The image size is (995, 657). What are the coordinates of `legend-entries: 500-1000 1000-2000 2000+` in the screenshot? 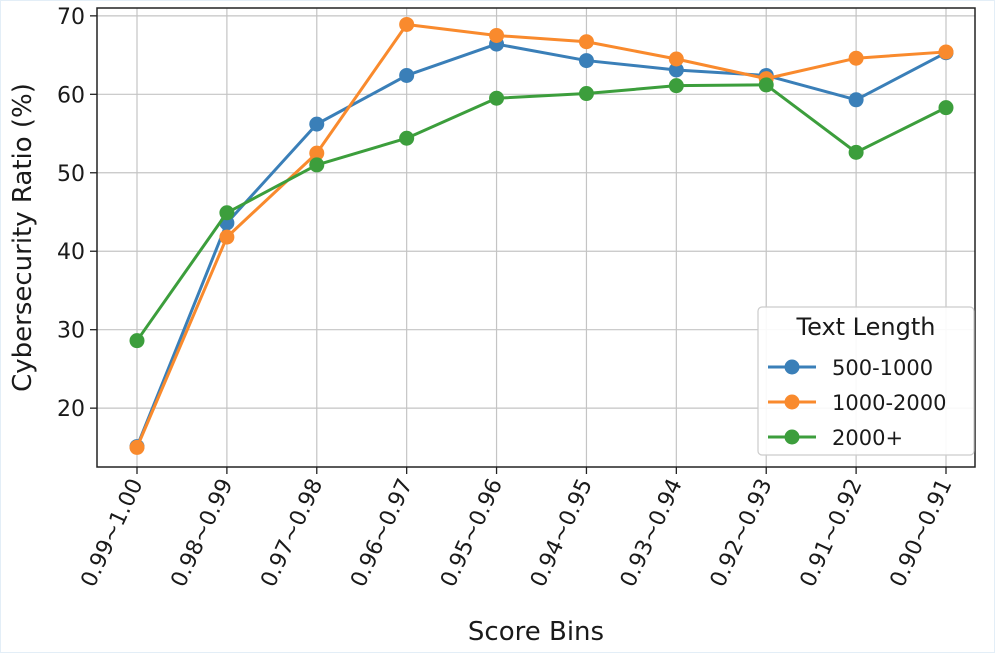 It's located at (857, 403).